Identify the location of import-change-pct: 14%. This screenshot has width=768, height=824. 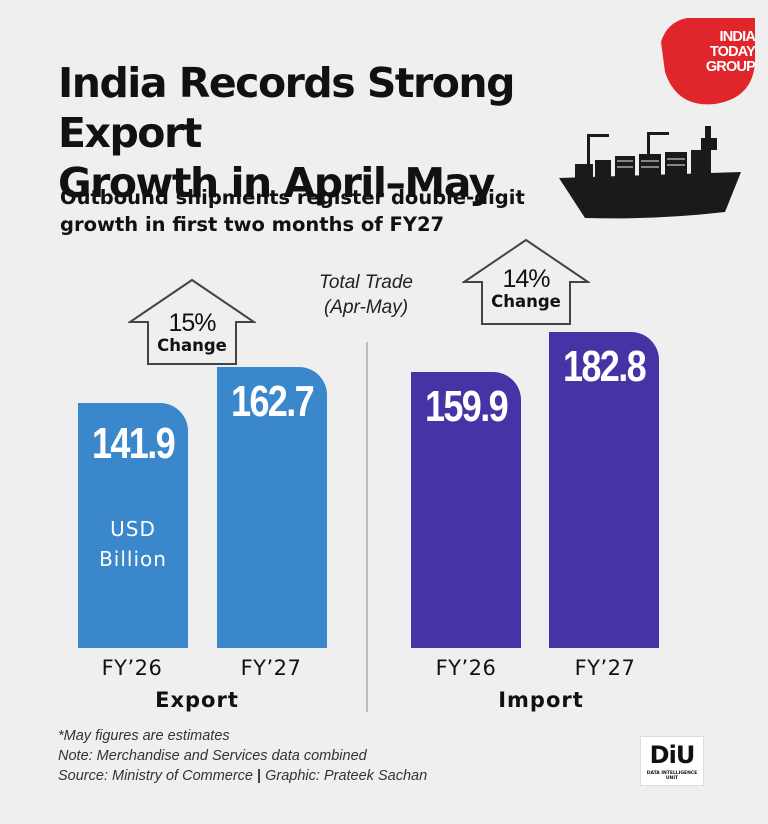
(526, 279).